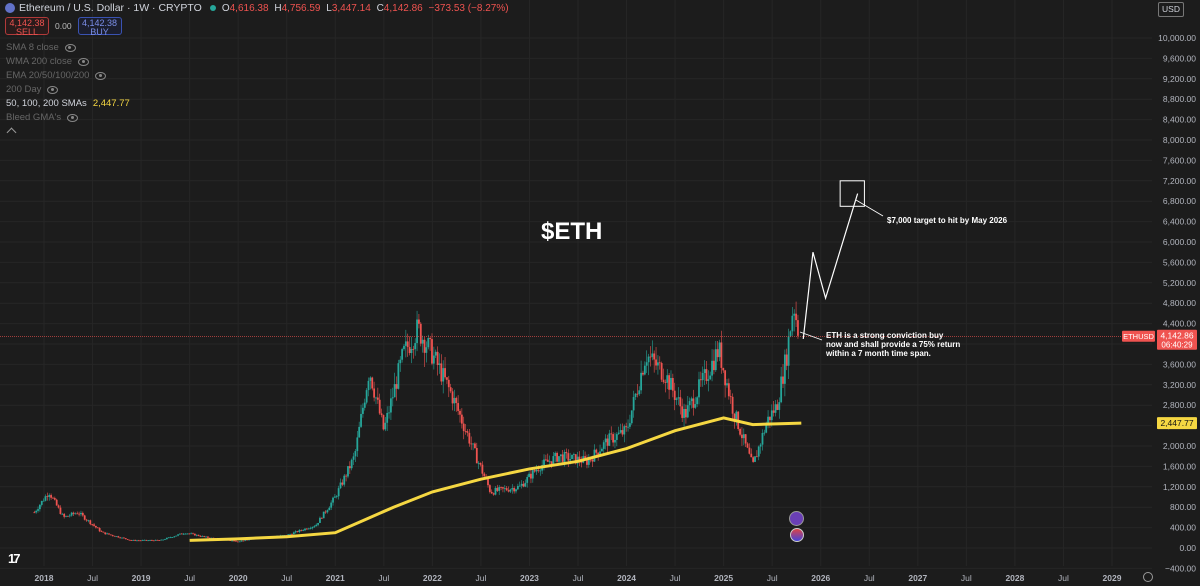 This screenshot has width=1200, height=586. Describe the element at coordinates (41, 47) in the screenshot. I see `indicator-sma-8: SMA 8 close` at that location.